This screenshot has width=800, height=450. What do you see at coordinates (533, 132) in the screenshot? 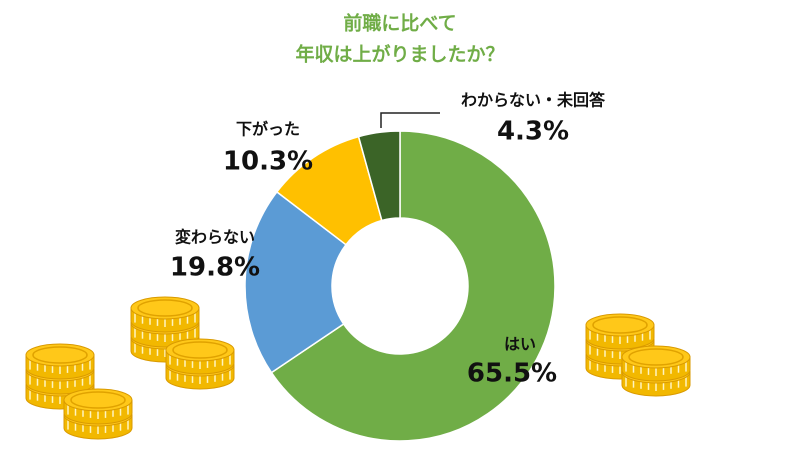
I see `value-label: 4.3%` at bounding box center [533, 132].